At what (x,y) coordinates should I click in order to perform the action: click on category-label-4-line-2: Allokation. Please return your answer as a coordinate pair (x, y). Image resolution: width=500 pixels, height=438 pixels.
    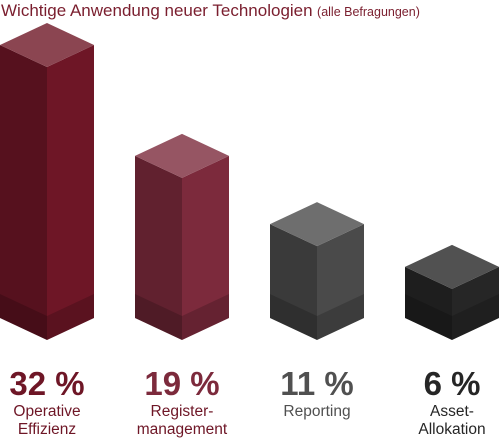
    Looking at the image, I should click on (451, 429).